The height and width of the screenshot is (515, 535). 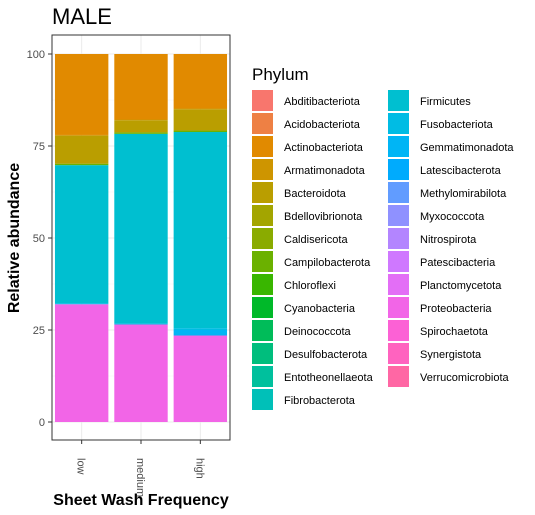 What do you see at coordinates (141, 500) in the screenshot?
I see `x-axis-title: Sheet Wash Frequency` at bounding box center [141, 500].